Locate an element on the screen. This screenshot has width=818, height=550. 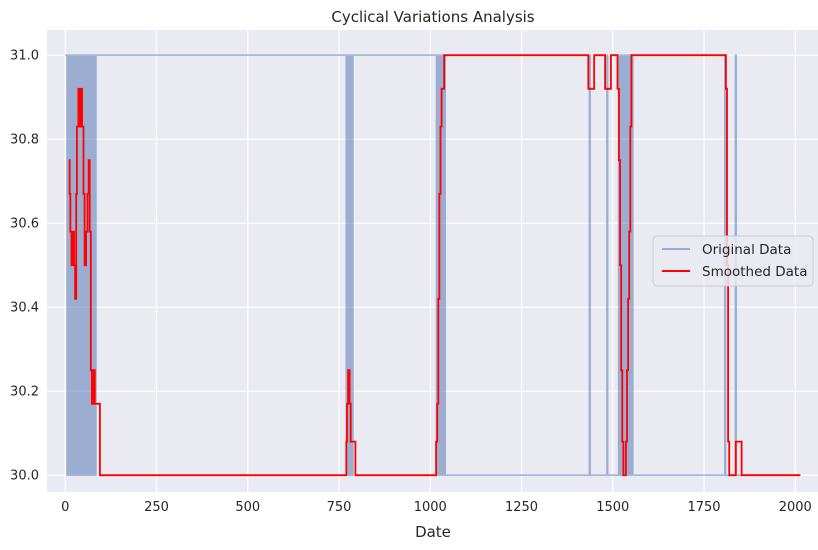
chart-title: Cyclical Variations Analysis is located at coordinates (432, 17).